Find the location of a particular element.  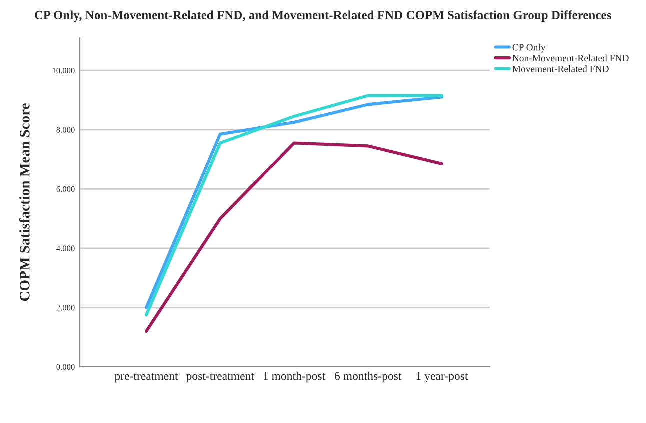

x-tick-label: 6 months-post is located at coordinates (368, 377).